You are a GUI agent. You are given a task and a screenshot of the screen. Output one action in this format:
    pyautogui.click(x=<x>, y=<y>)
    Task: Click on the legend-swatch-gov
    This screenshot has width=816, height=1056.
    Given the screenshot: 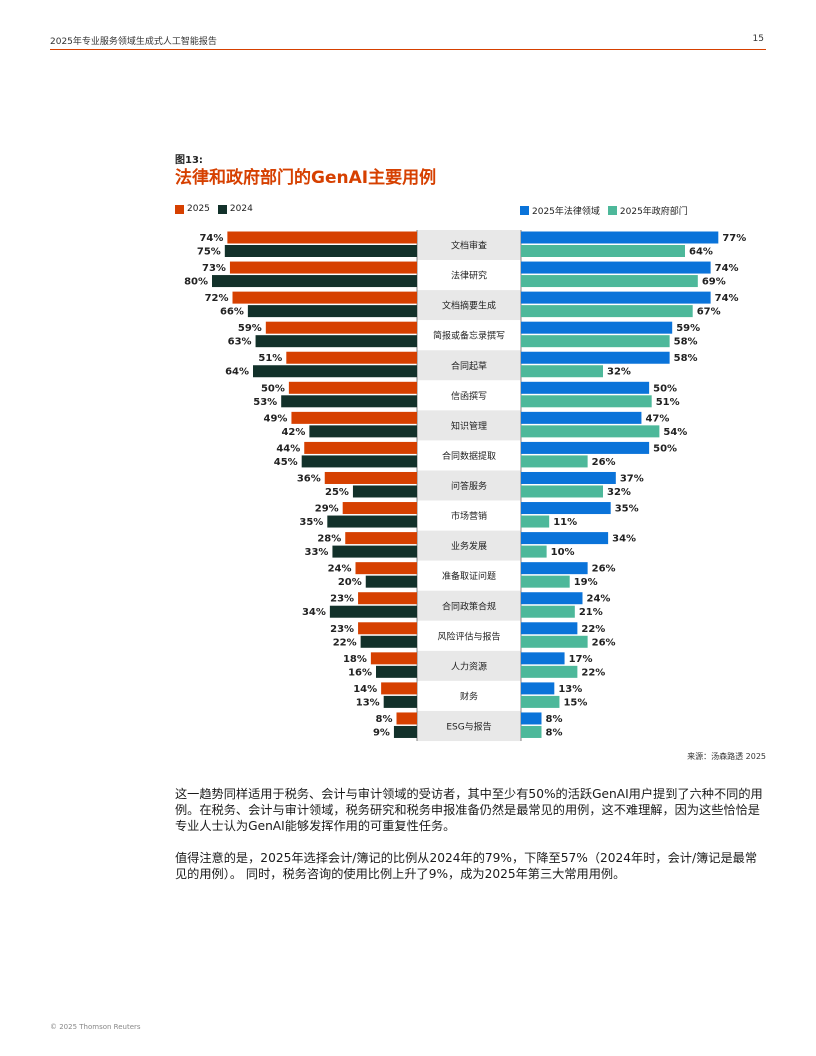 What is the action you would take?
    pyautogui.click(x=612, y=210)
    